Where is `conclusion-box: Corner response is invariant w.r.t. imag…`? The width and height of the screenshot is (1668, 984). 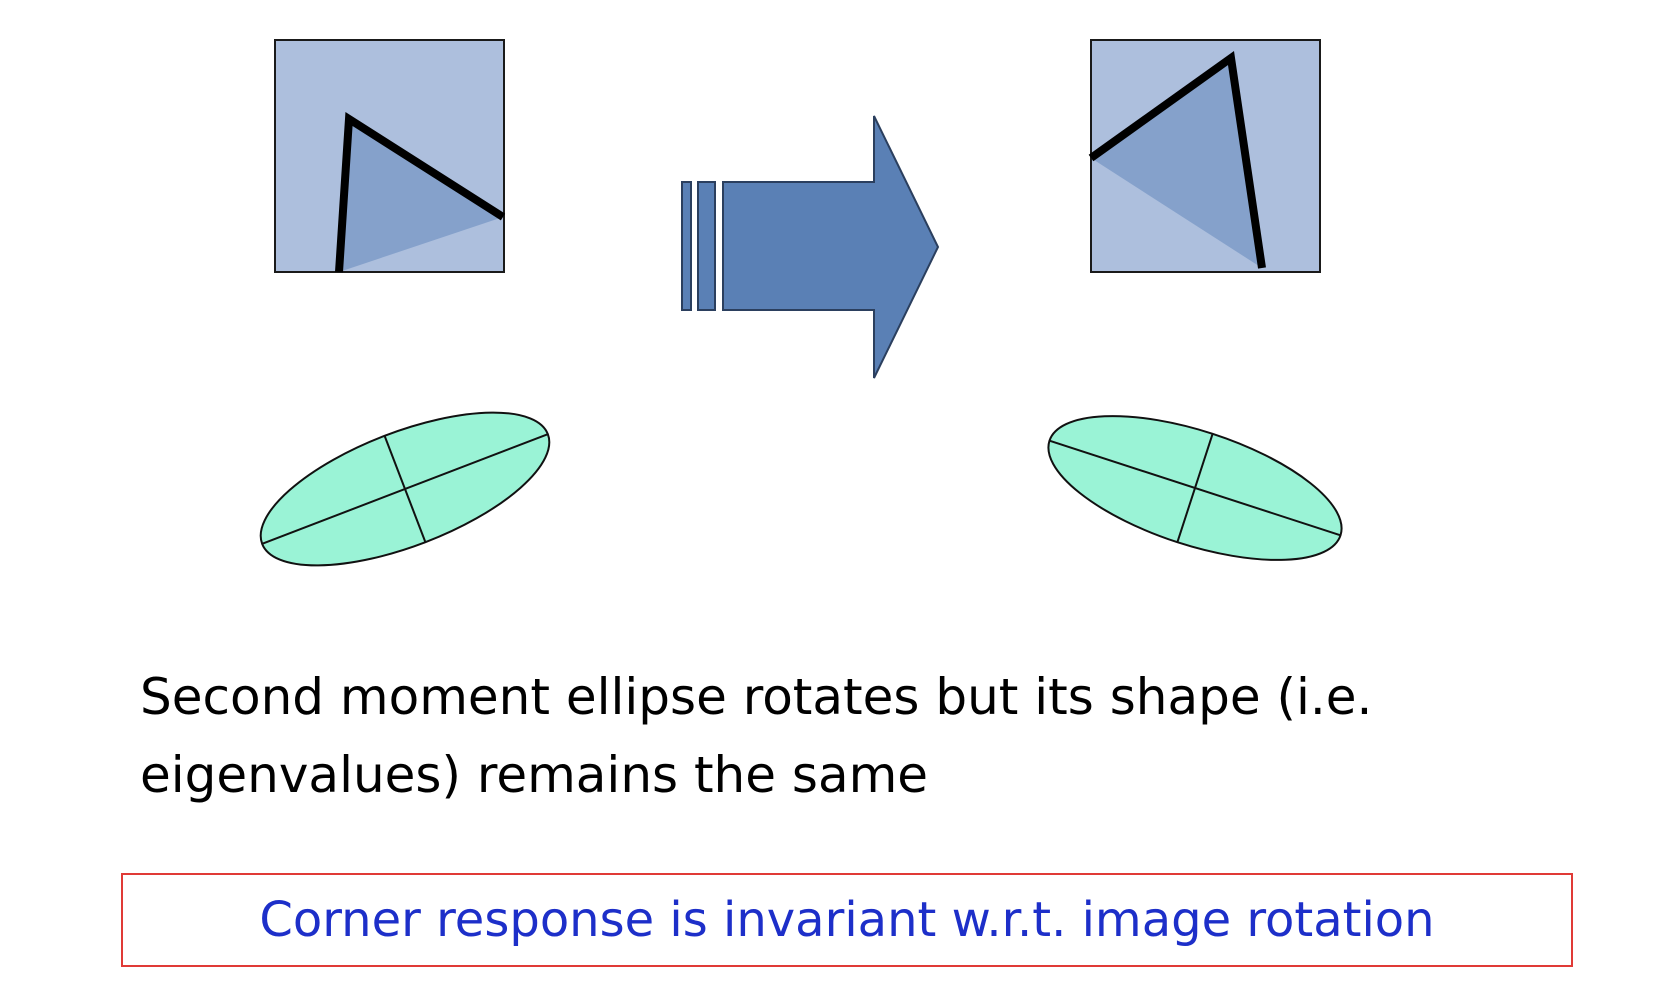 conclusion-box: Corner response is invariant w.r.t. imag… is located at coordinates (847, 920).